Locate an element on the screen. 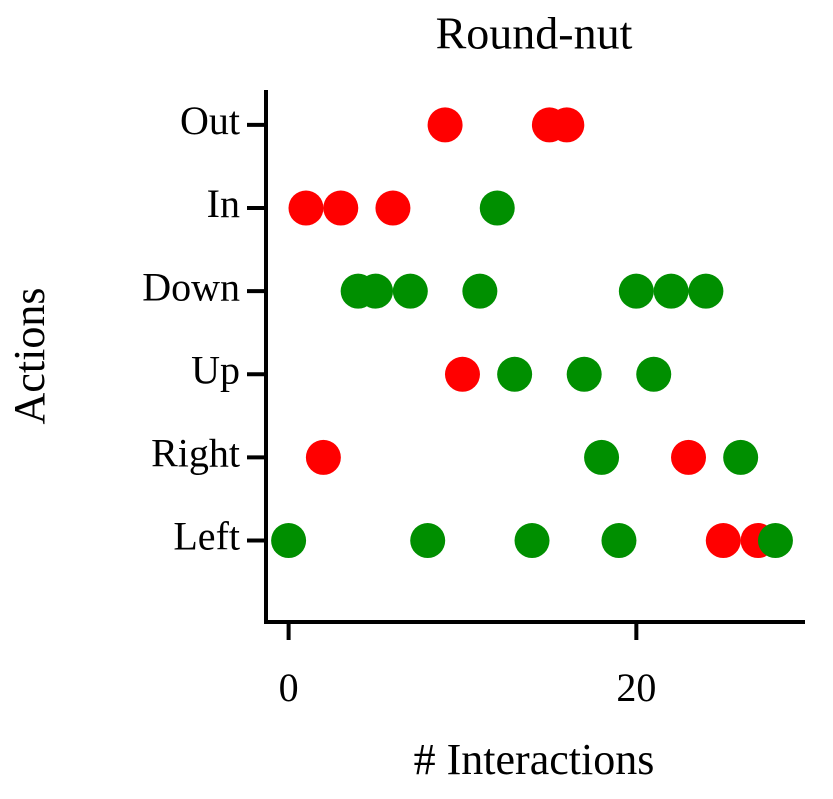  y-tick-label: Right is located at coordinates (195, 453).